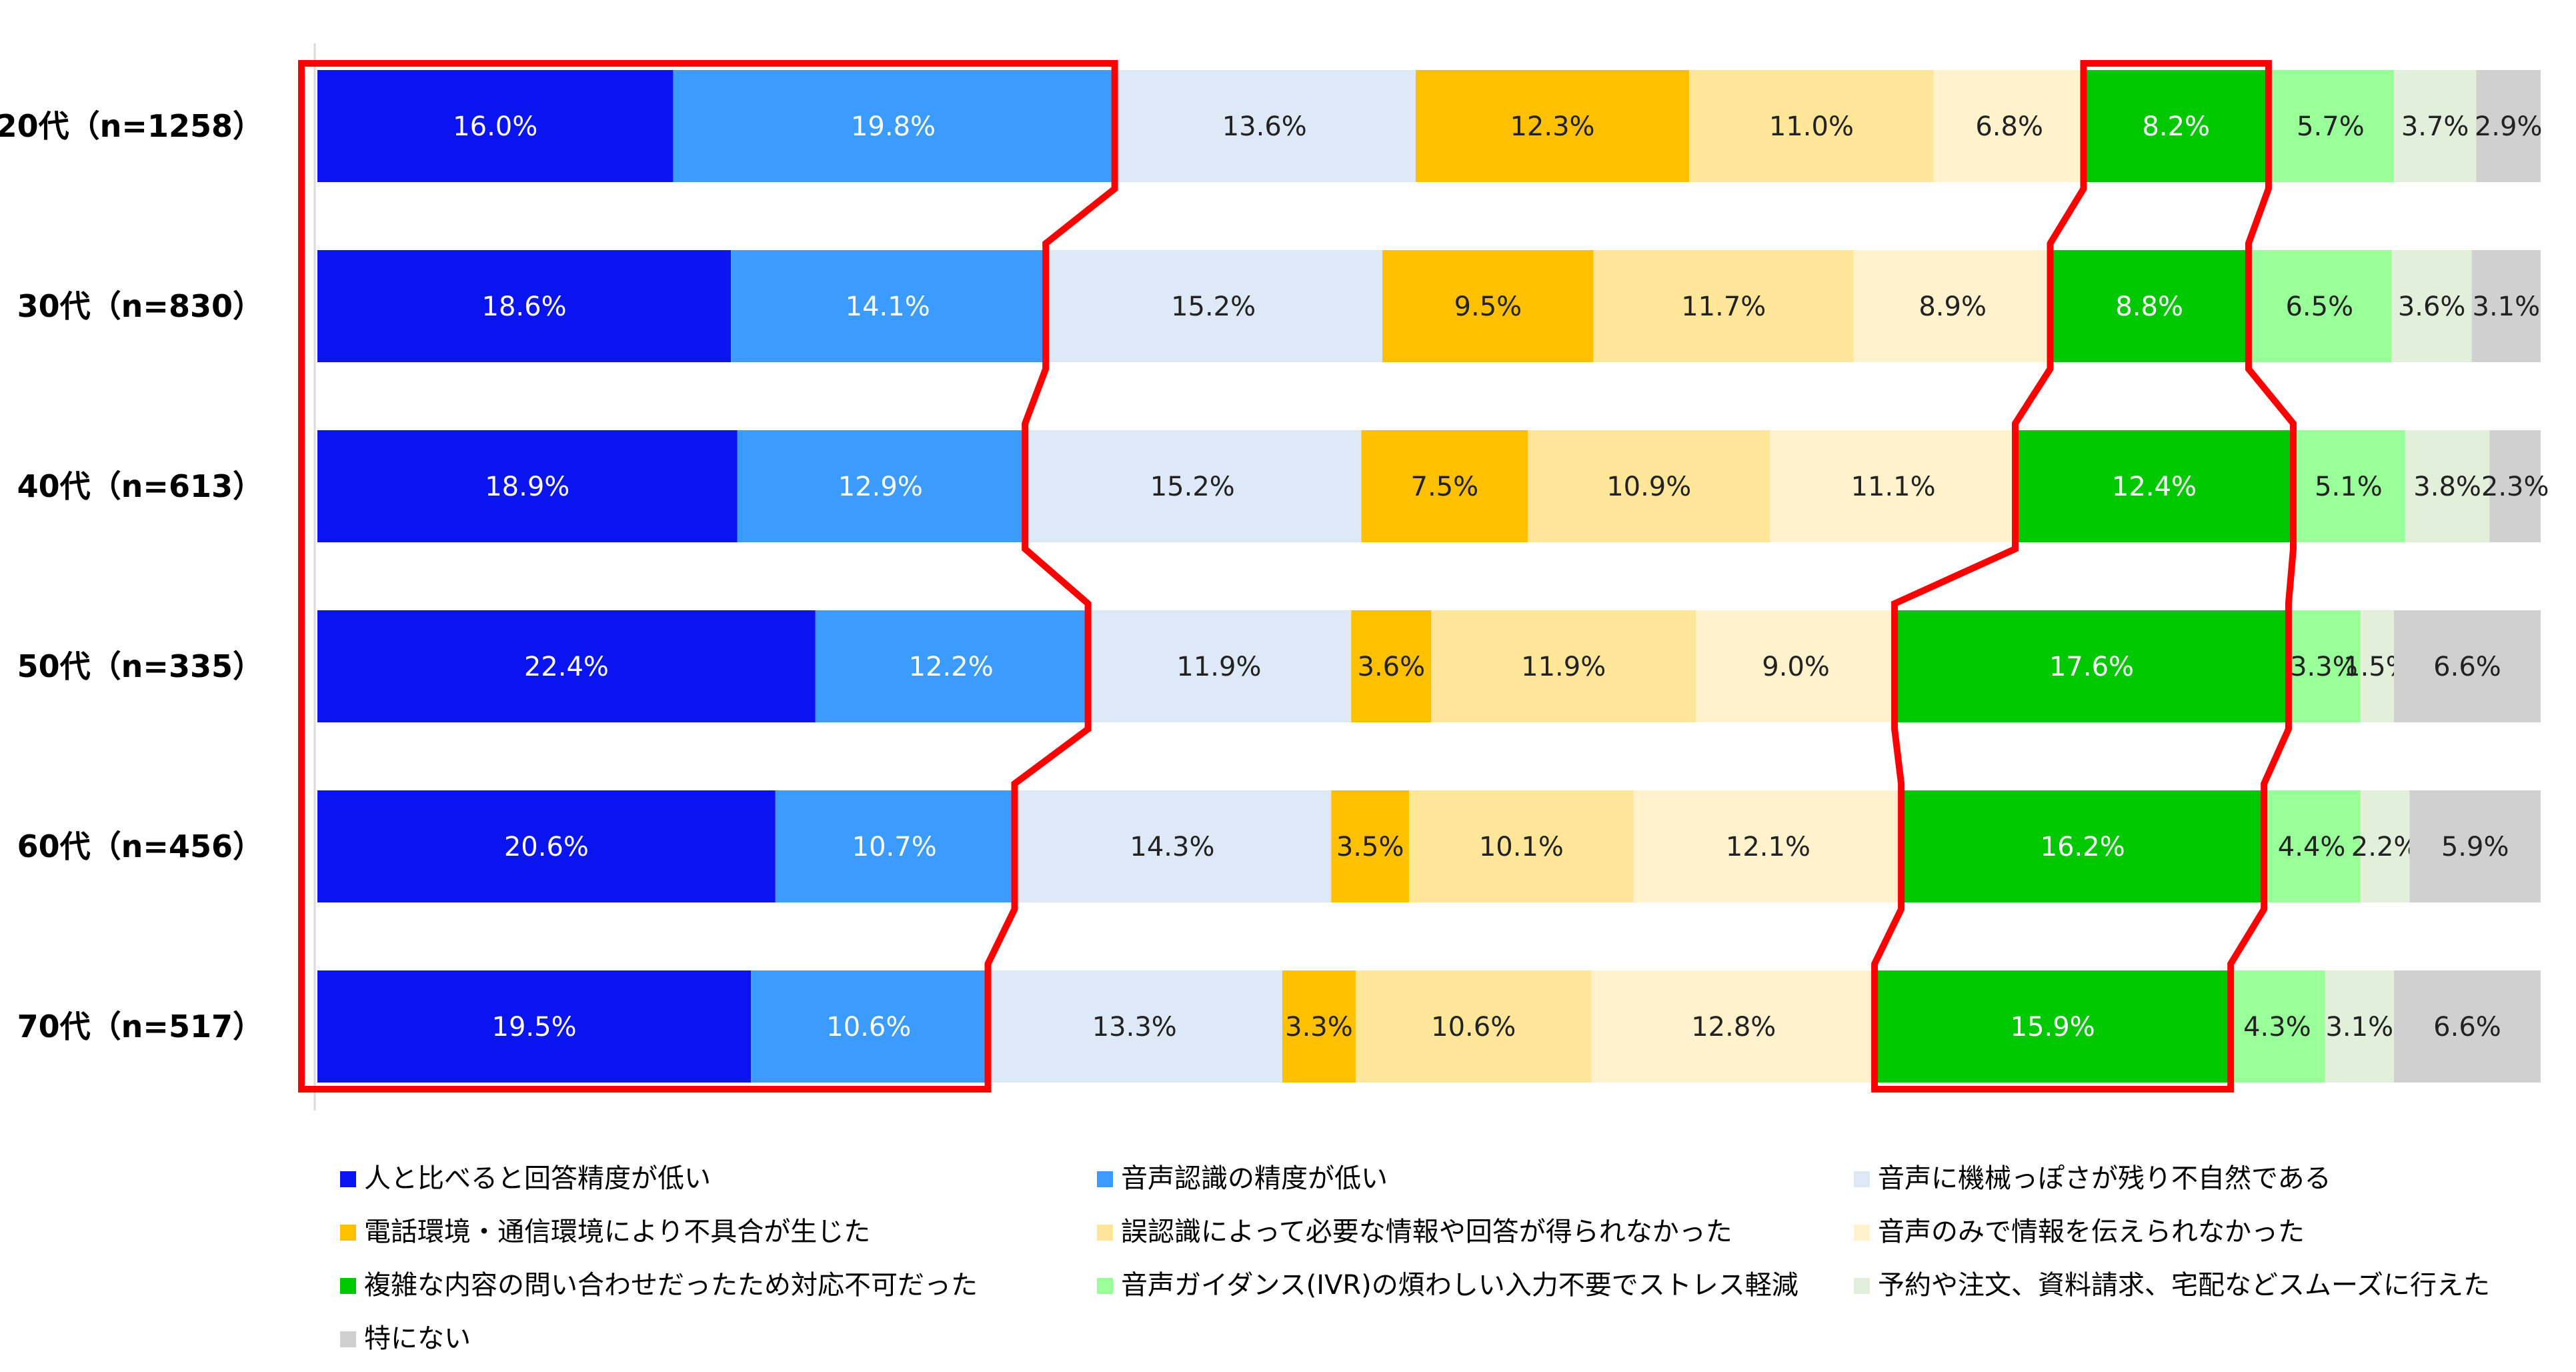  I want to click on data-label: 19.5%, so click(534, 1027).